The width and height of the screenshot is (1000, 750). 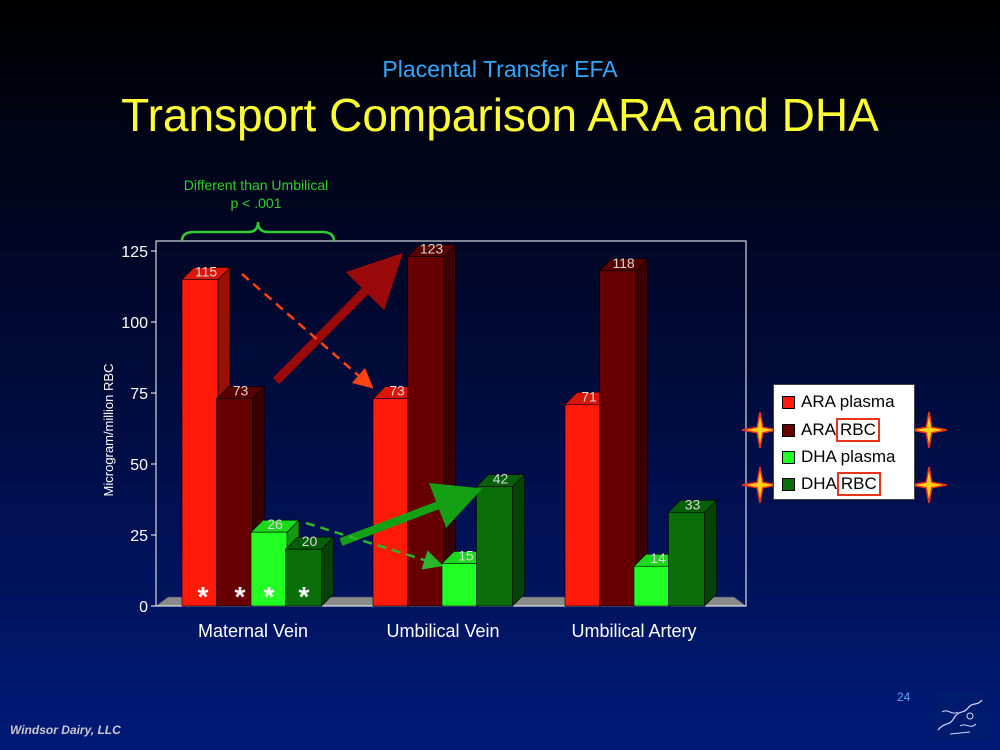 I want to click on y-tick-label: 0, so click(x=143, y=607).